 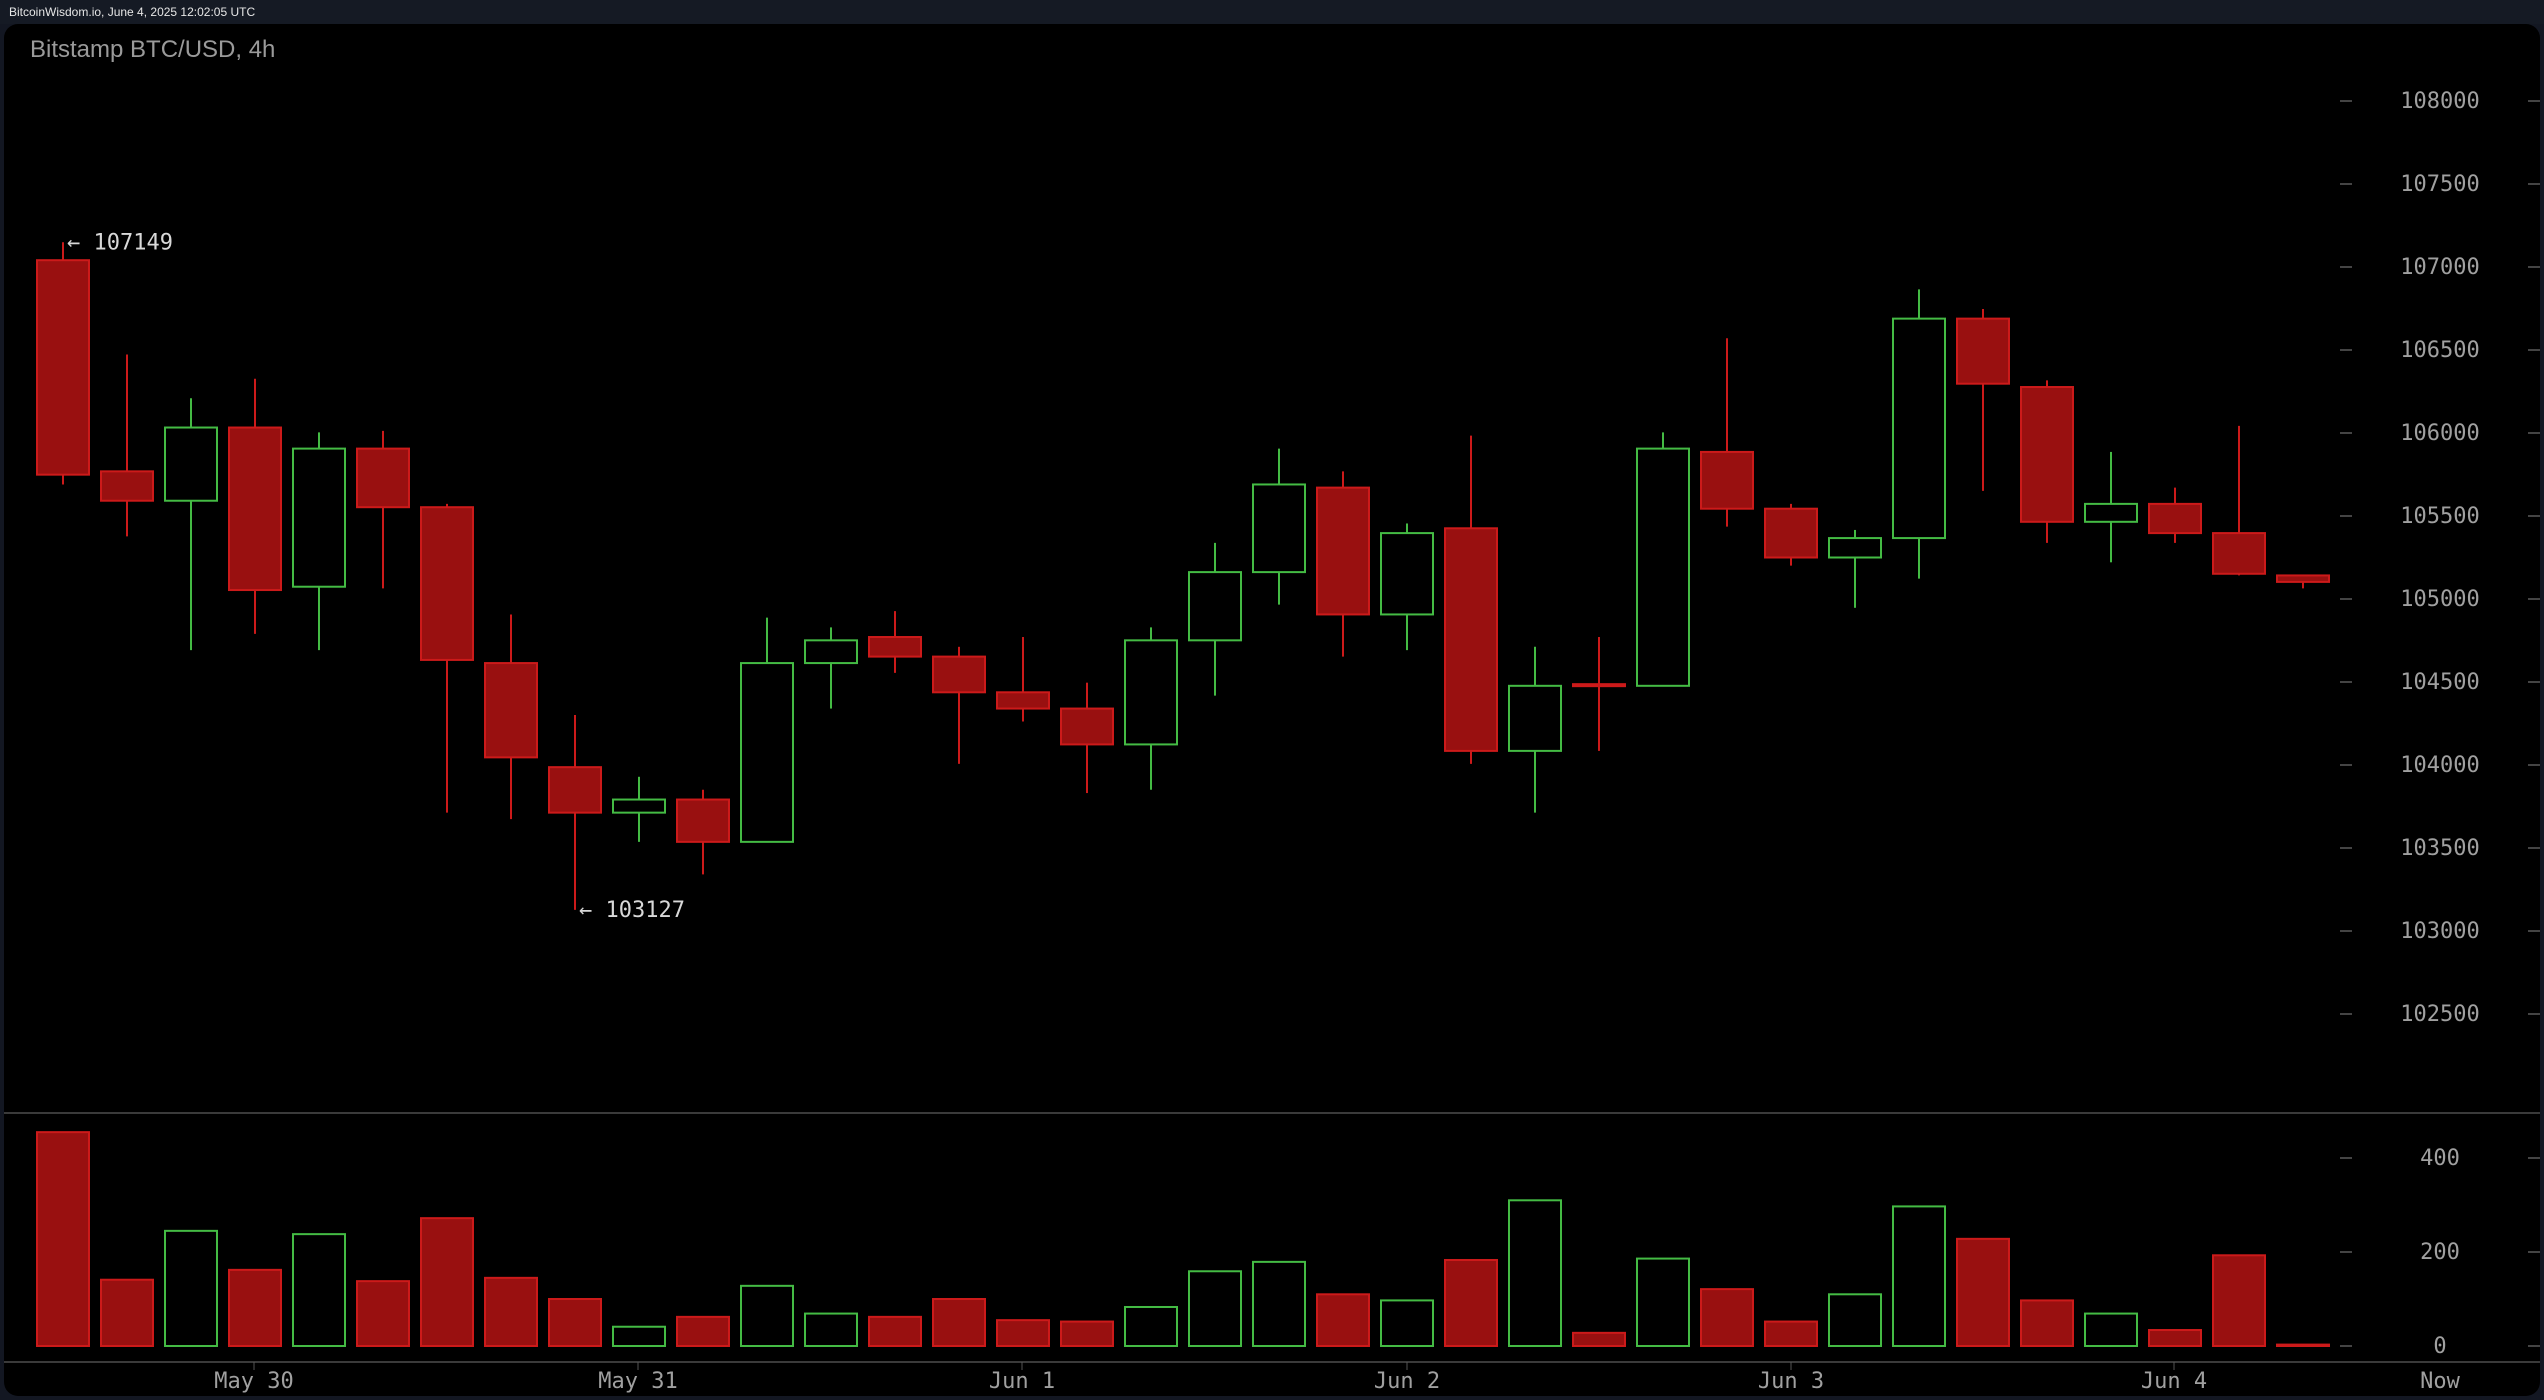 I want to click on volume-tick-label: 0, so click(x=2439, y=1346).